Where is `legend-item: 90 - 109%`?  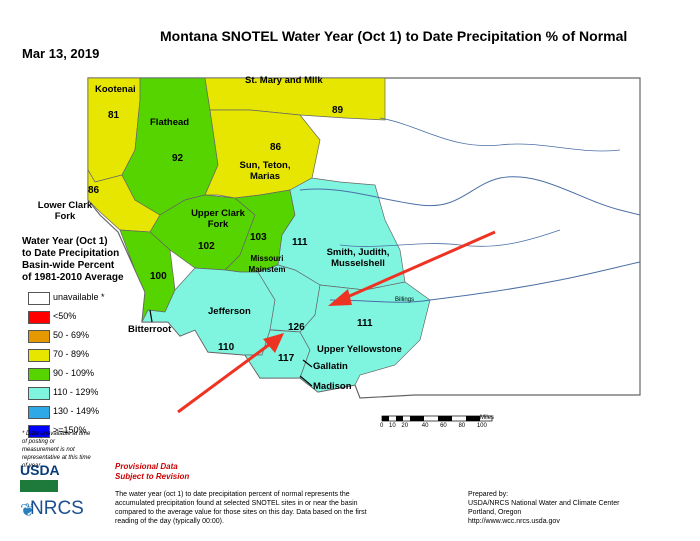 legend-item: 90 - 109% is located at coordinates (108, 375).